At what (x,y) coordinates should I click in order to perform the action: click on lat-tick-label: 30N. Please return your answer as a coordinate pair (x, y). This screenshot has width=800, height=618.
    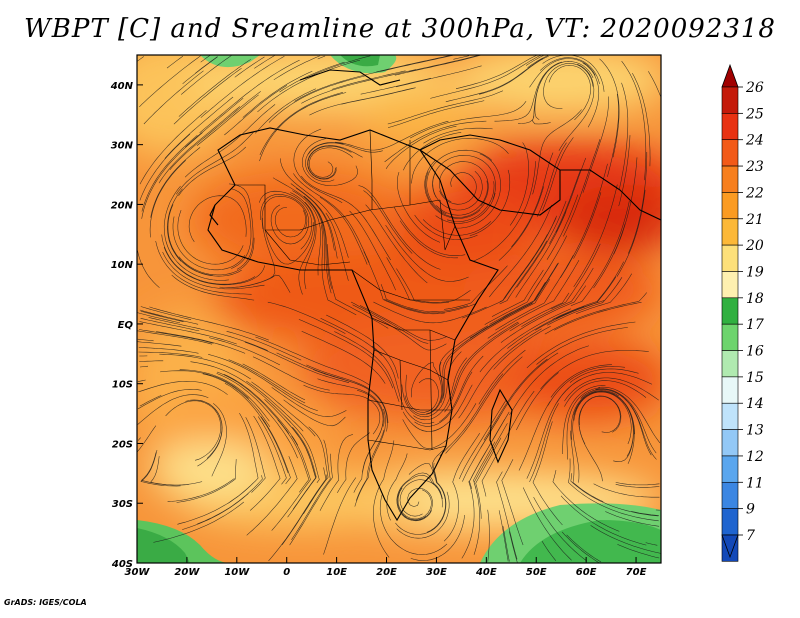
    Looking at the image, I should click on (122, 146).